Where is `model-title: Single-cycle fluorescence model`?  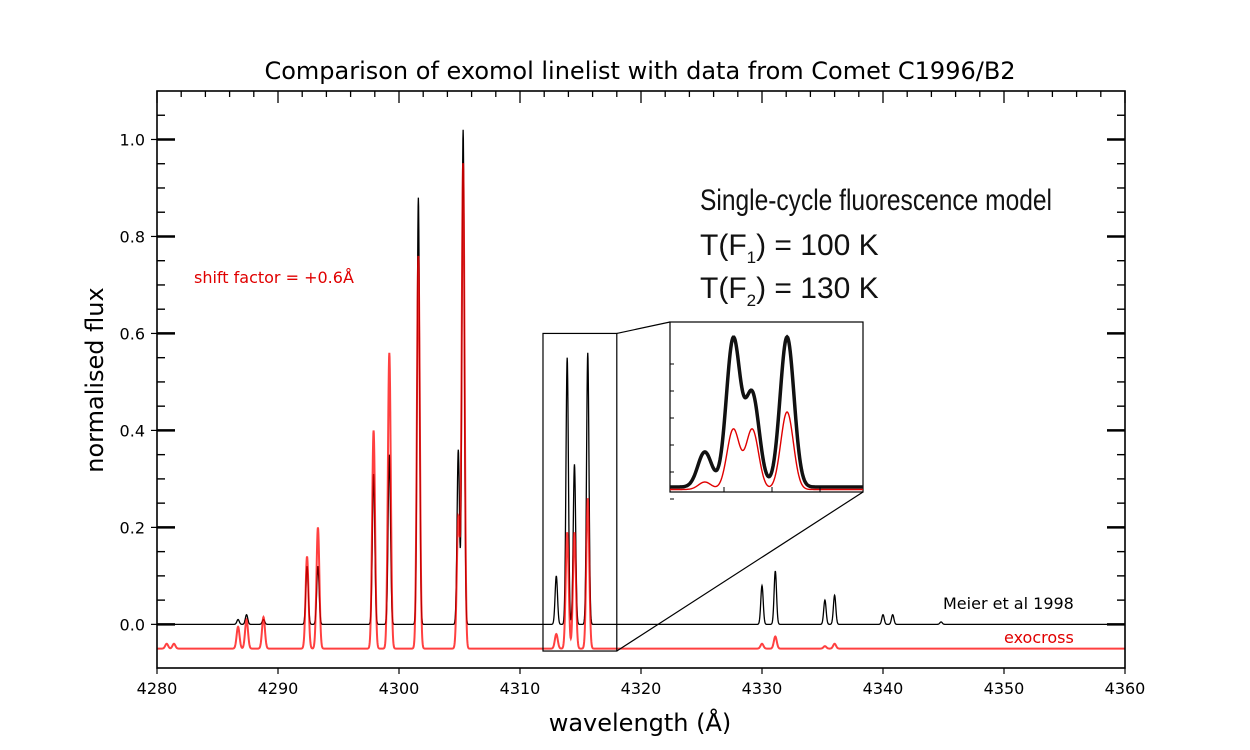
model-title: Single-cycle fluorescence model is located at coordinates (876, 200).